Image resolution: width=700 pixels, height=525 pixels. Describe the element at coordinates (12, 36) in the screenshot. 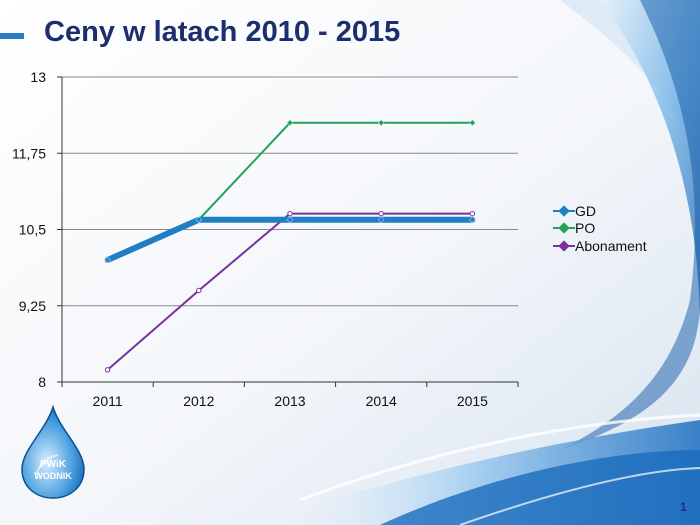

I see `title-accent-bar` at that location.